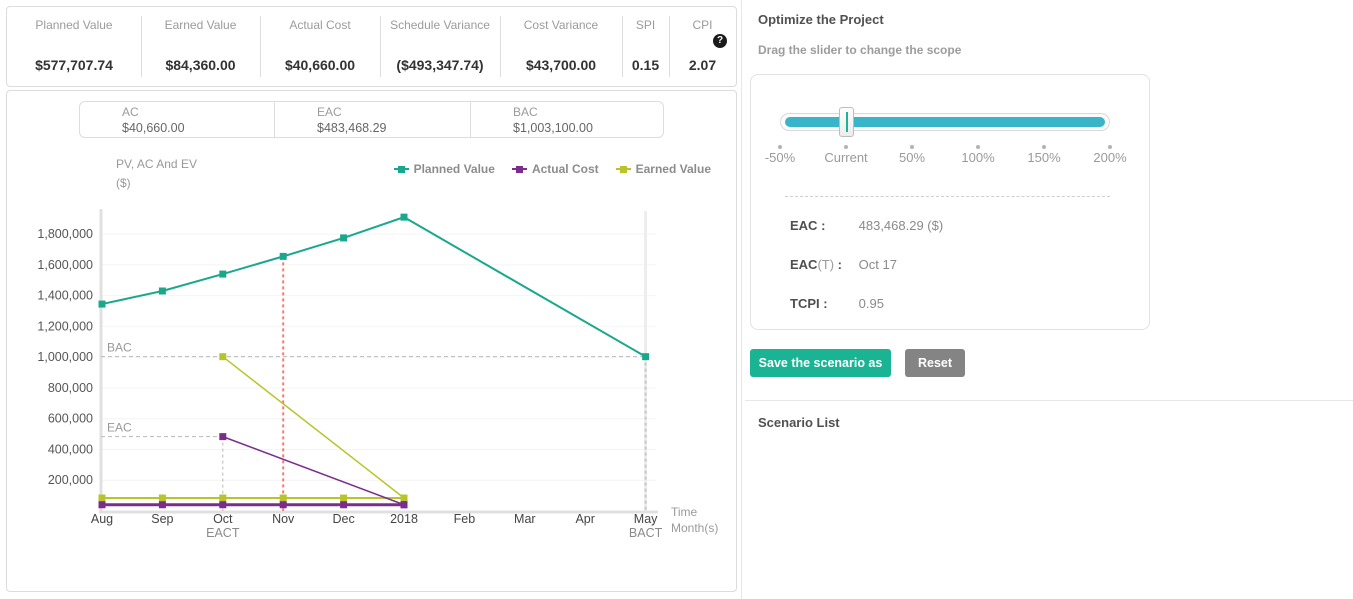  Describe the element at coordinates (978, 157) in the screenshot. I see `slider-tick-label: 100%` at that location.